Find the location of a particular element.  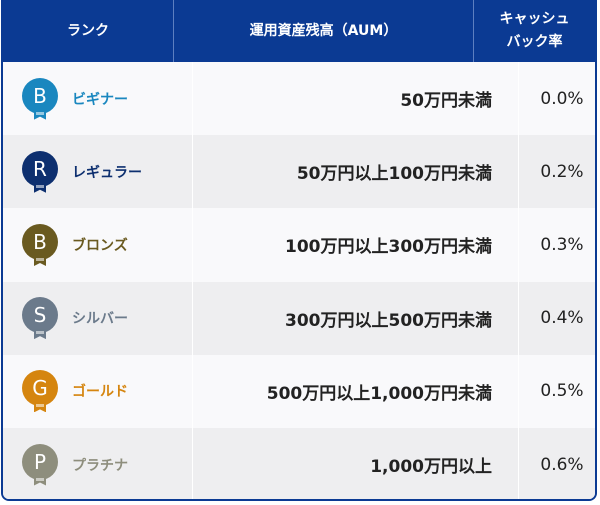

rank-name: レギュラー is located at coordinates (107, 172).